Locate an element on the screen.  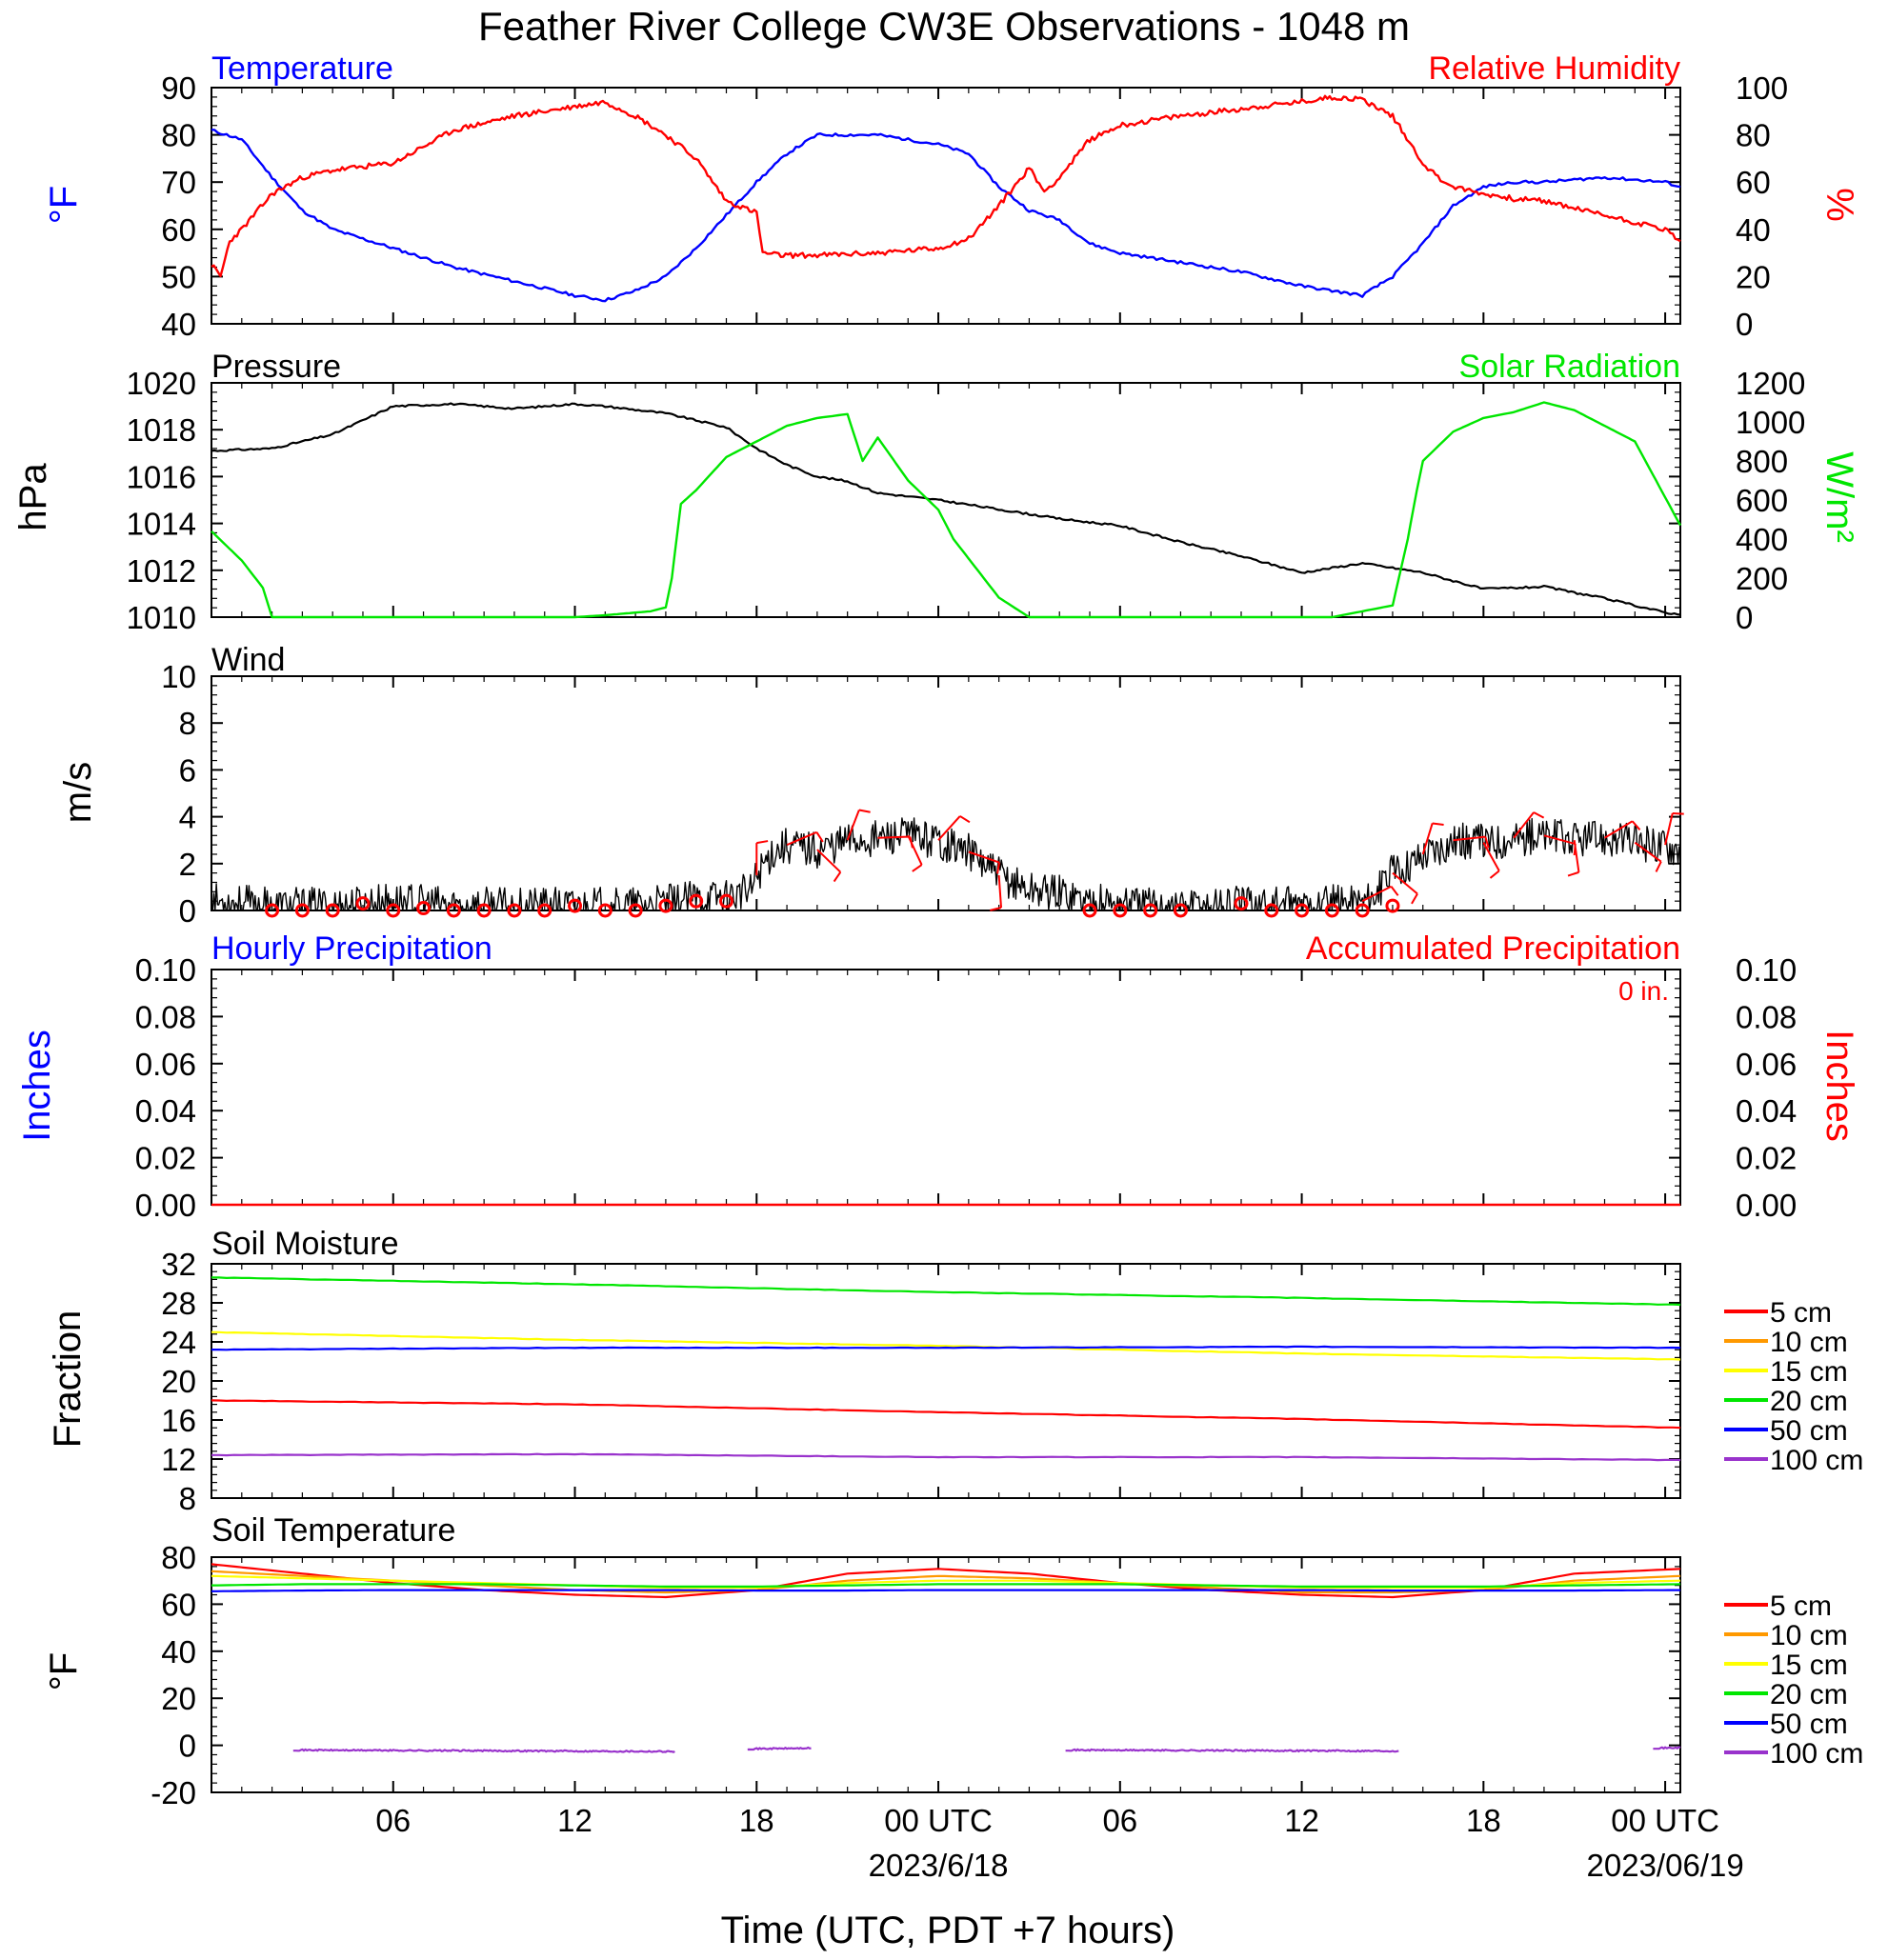
temperature-line is located at coordinates (946, 216).